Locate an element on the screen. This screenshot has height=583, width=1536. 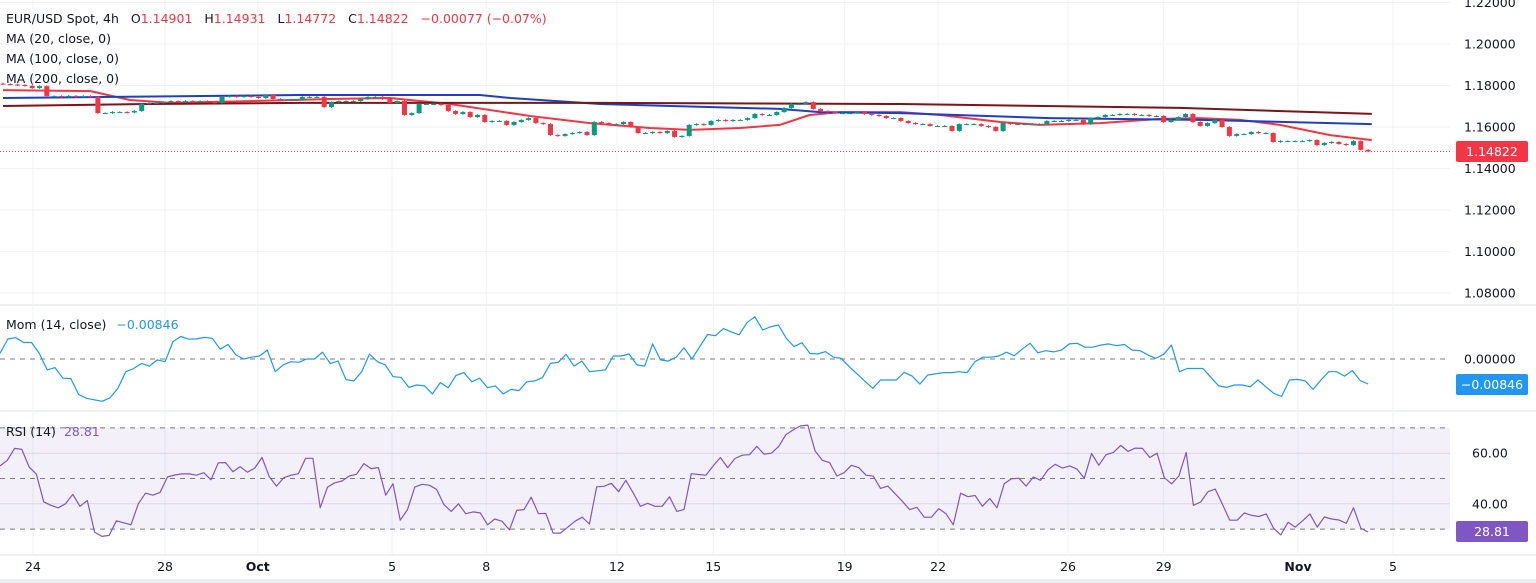
price-tick-label: 1.18000 is located at coordinates (1490, 85).